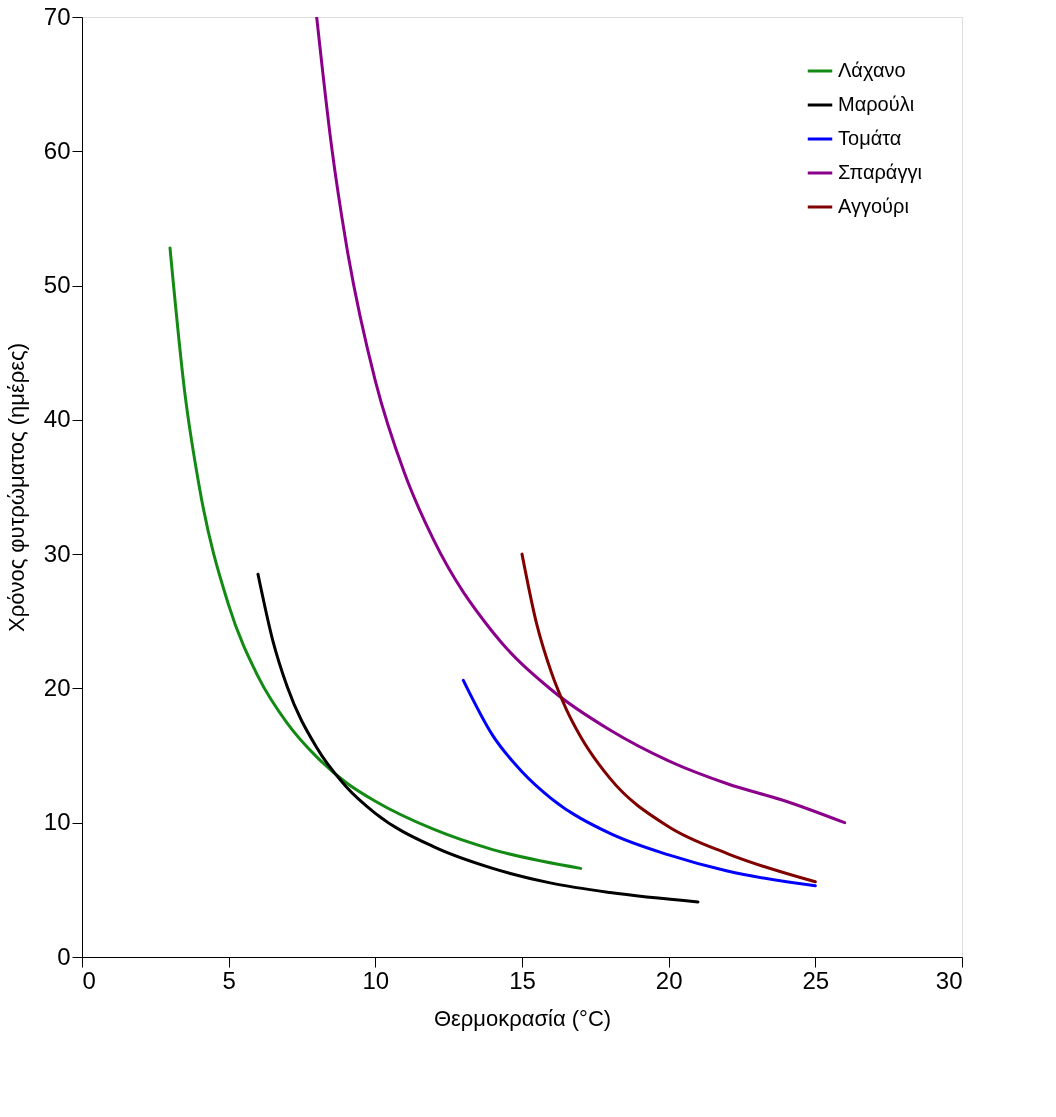 The image size is (1056, 1117). What do you see at coordinates (872, 70) in the screenshot?
I see `legend-label: Λάχανο` at bounding box center [872, 70].